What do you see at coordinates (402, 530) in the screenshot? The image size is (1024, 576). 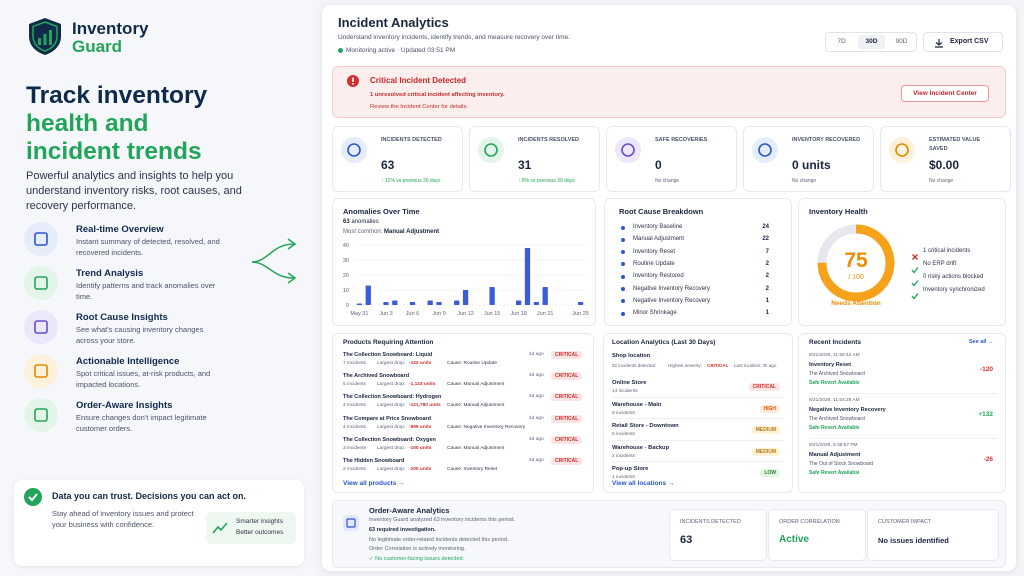 I see `order-text: 63 required investigation.` at bounding box center [402, 530].